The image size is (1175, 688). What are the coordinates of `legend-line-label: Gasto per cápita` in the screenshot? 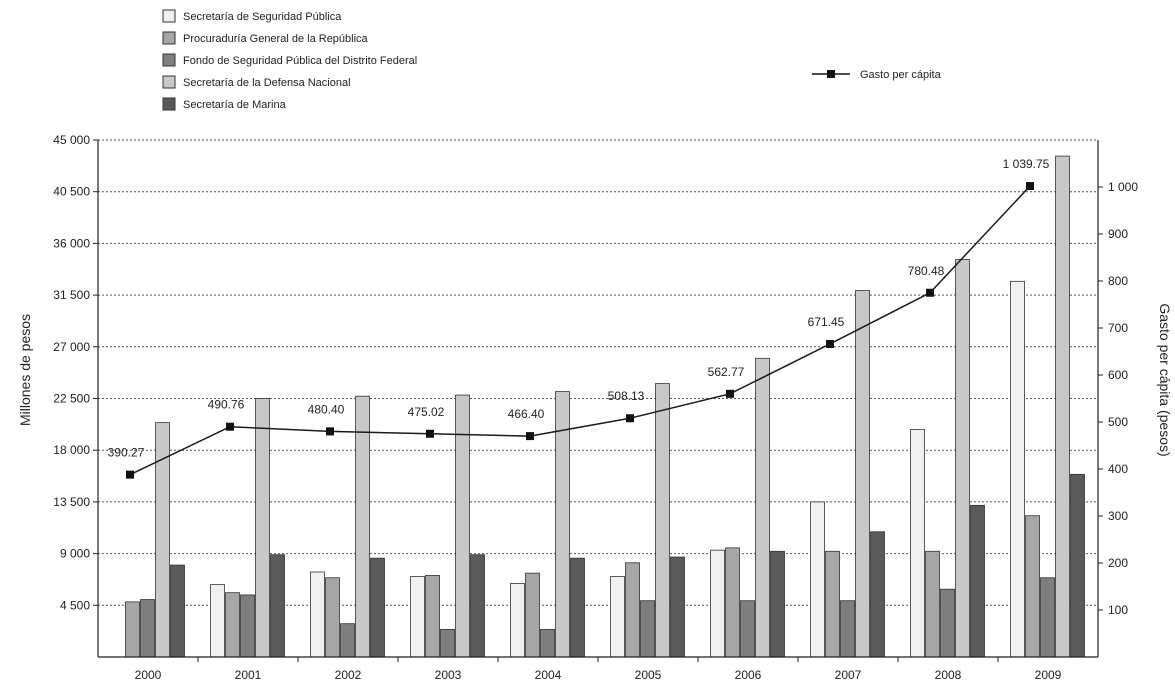 It's located at (901, 75).